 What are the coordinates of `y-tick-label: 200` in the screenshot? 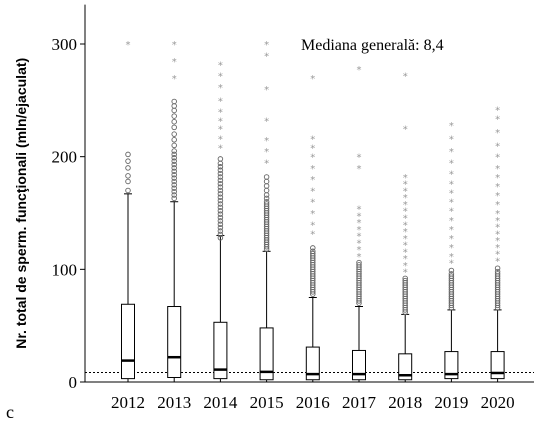 It's located at (65, 157).